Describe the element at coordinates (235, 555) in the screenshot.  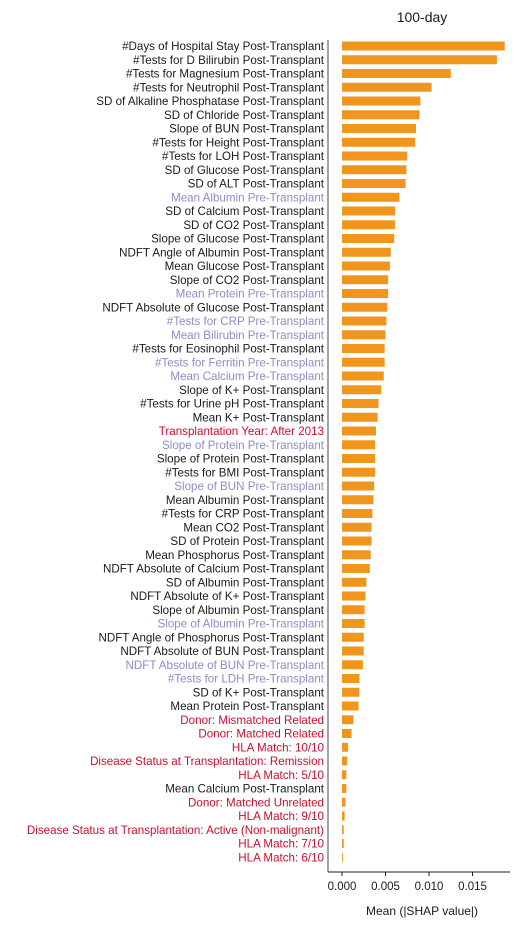
I see `category-label: Mean Phosphorus Post-Transplant` at that location.